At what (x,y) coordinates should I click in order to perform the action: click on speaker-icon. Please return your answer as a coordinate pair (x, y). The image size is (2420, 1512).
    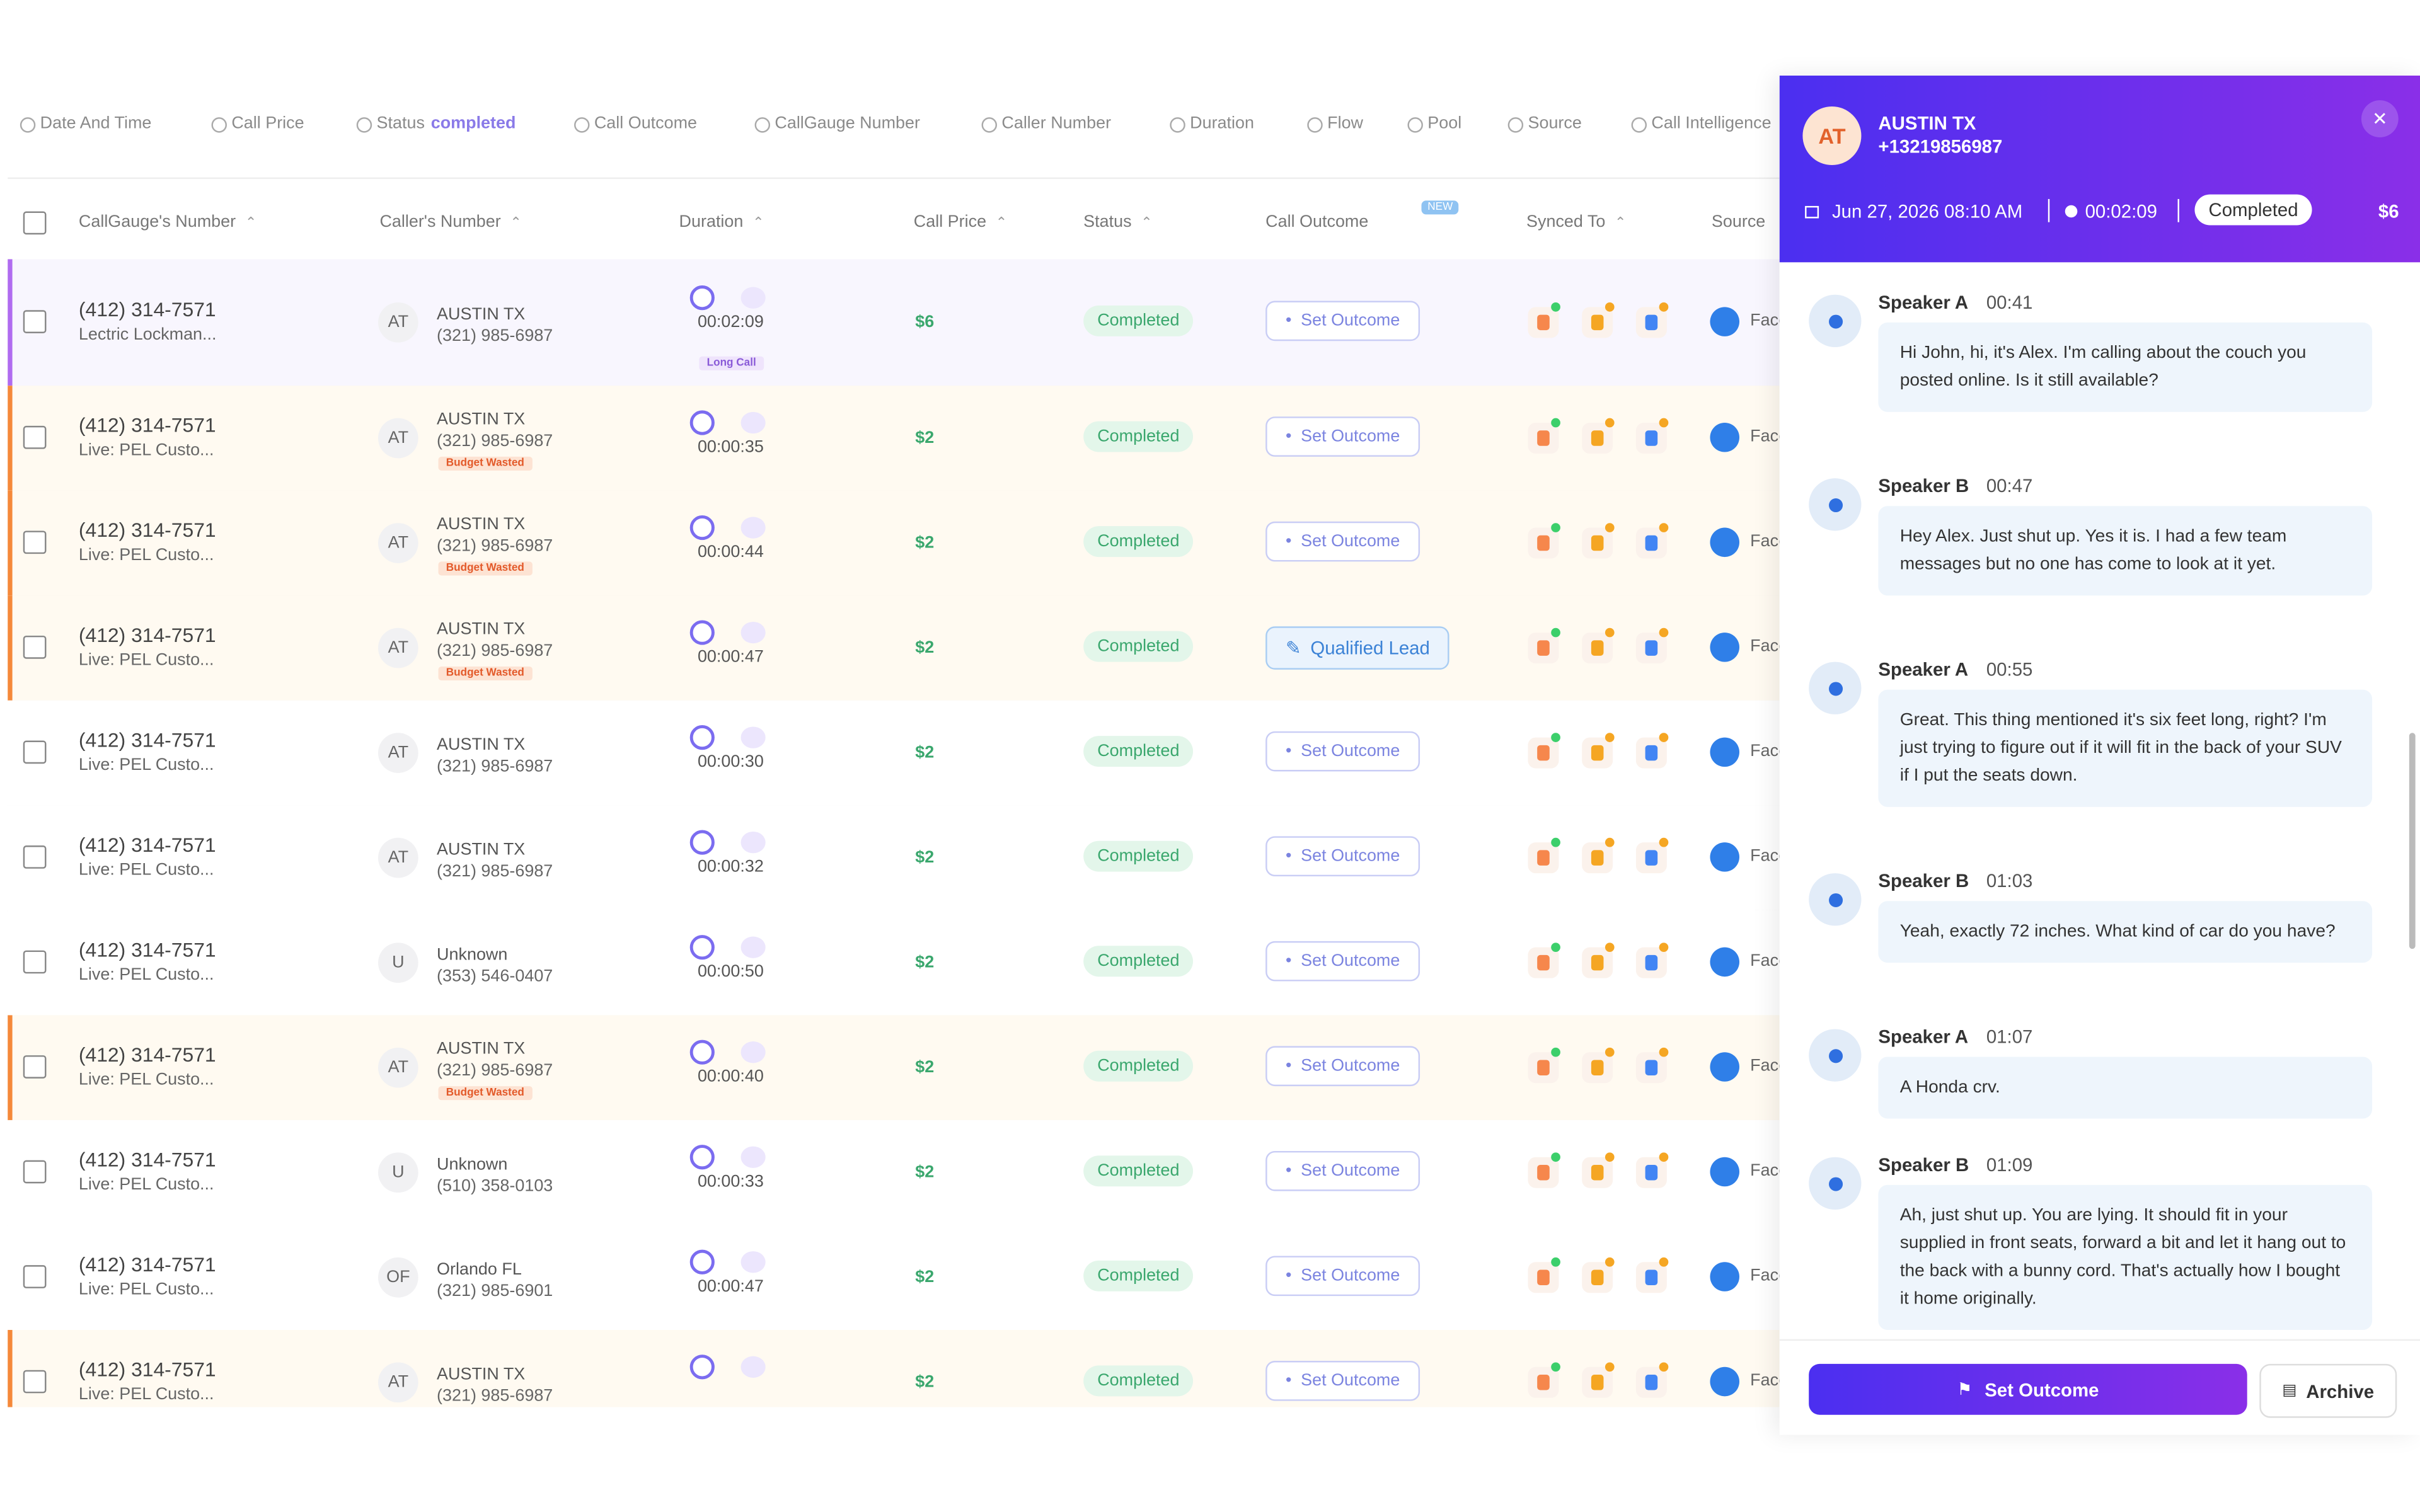
    Looking at the image, I should click on (1836, 688).